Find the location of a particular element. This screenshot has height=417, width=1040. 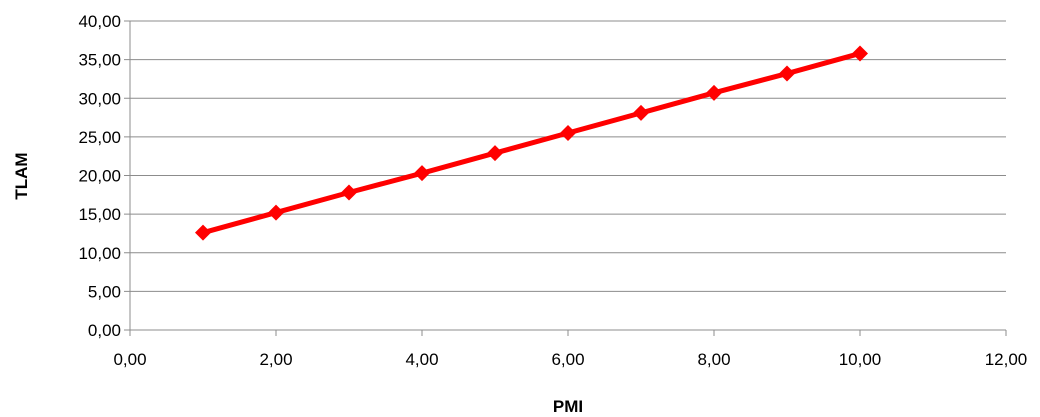

y-tick-label: 0,00 is located at coordinates (104, 330).